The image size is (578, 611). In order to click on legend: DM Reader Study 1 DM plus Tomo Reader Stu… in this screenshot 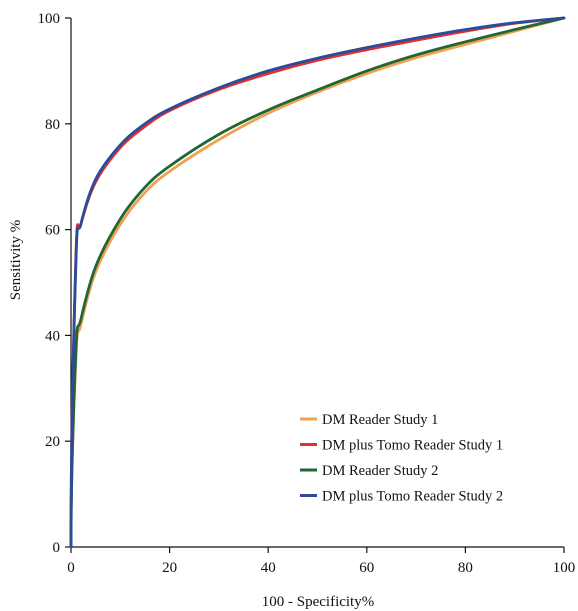, I will do `click(401, 458)`.